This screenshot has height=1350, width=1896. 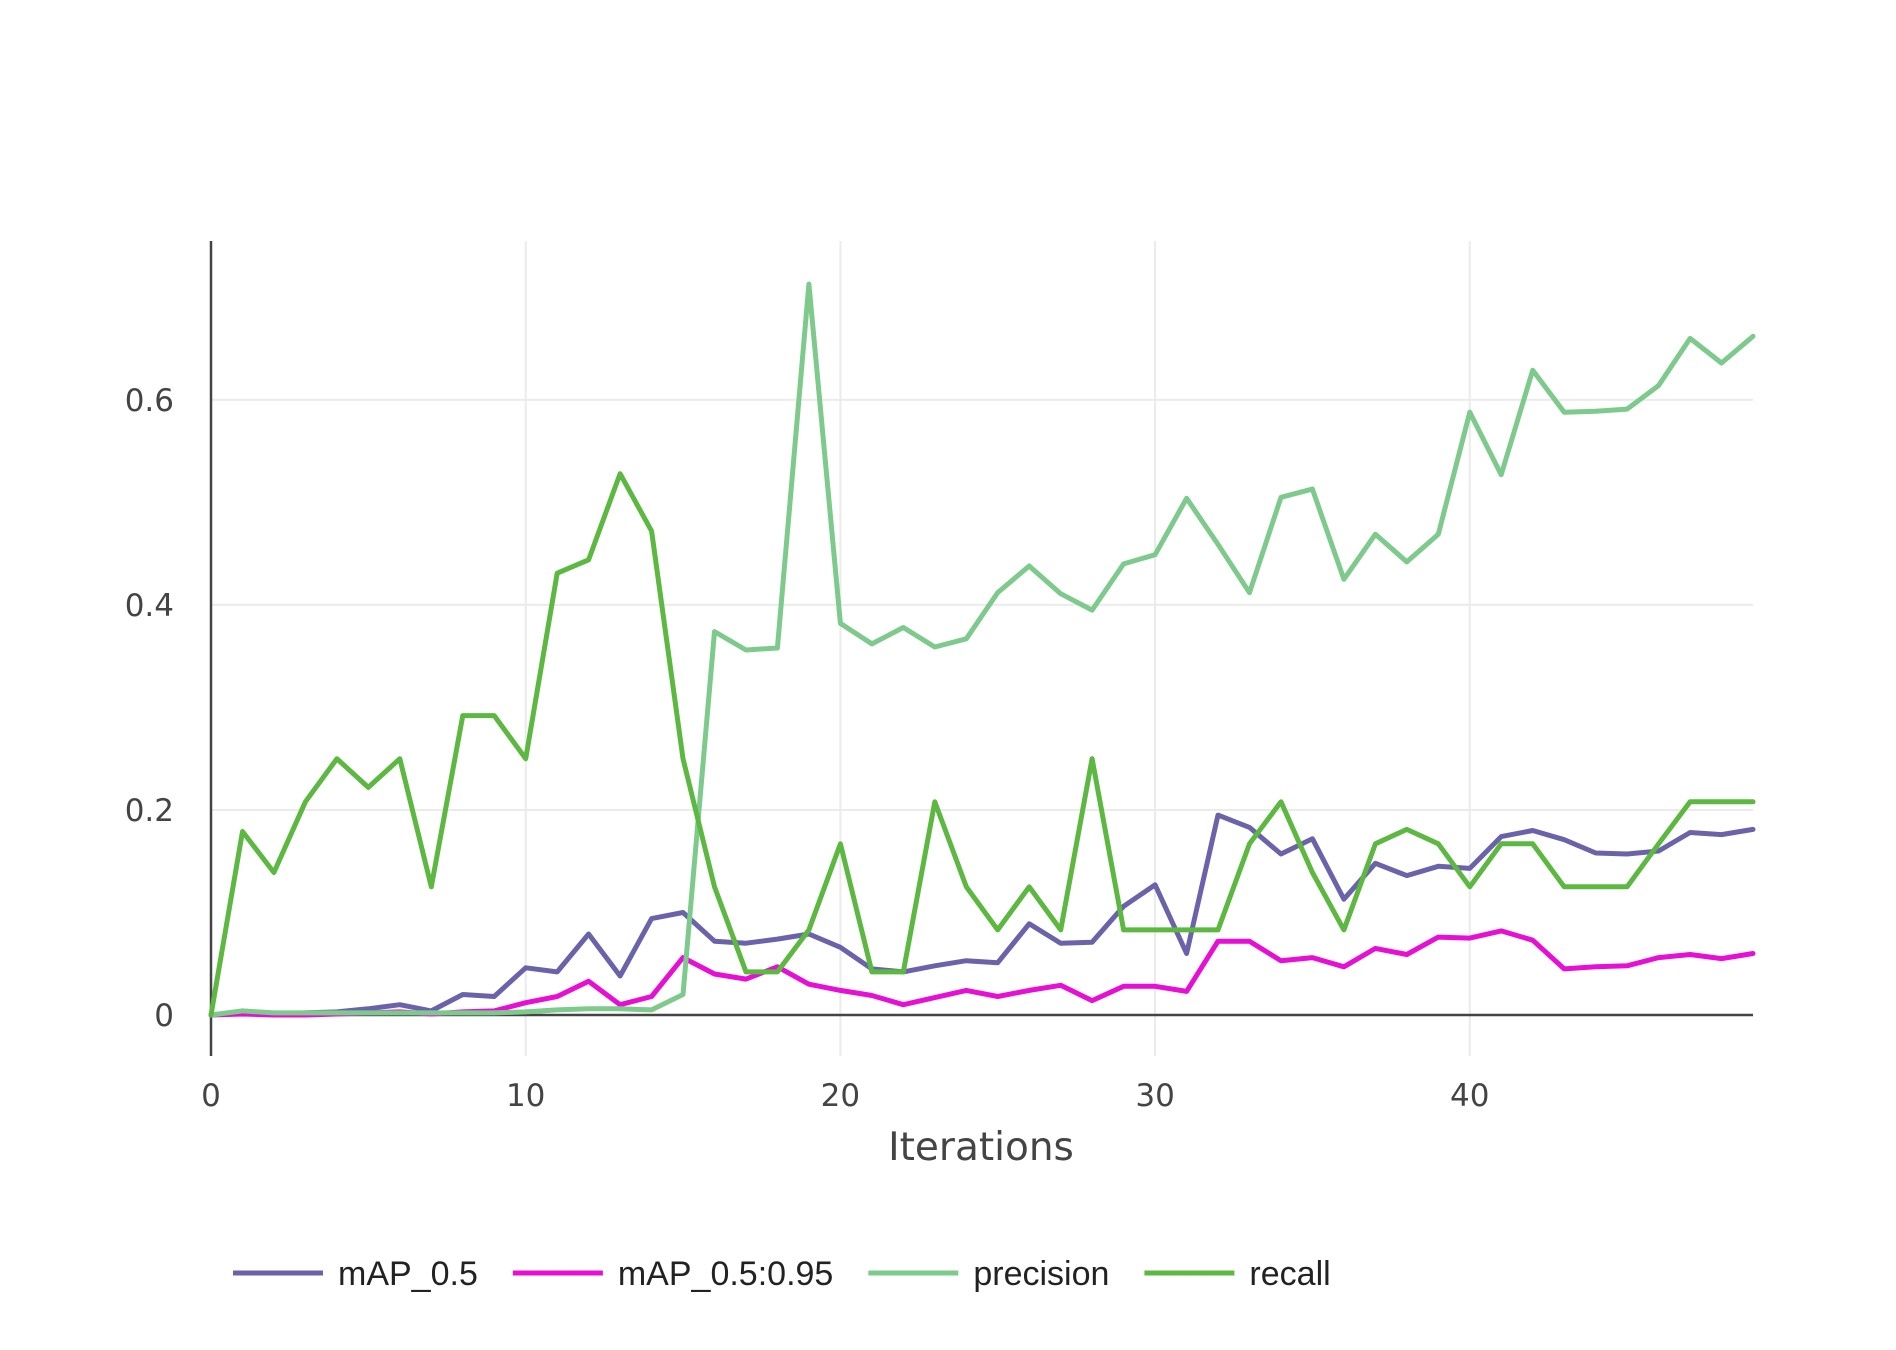 I want to click on legend-item-map-0-5-0-95: mAP_0.5:0.95, so click(x=672, y=1274).